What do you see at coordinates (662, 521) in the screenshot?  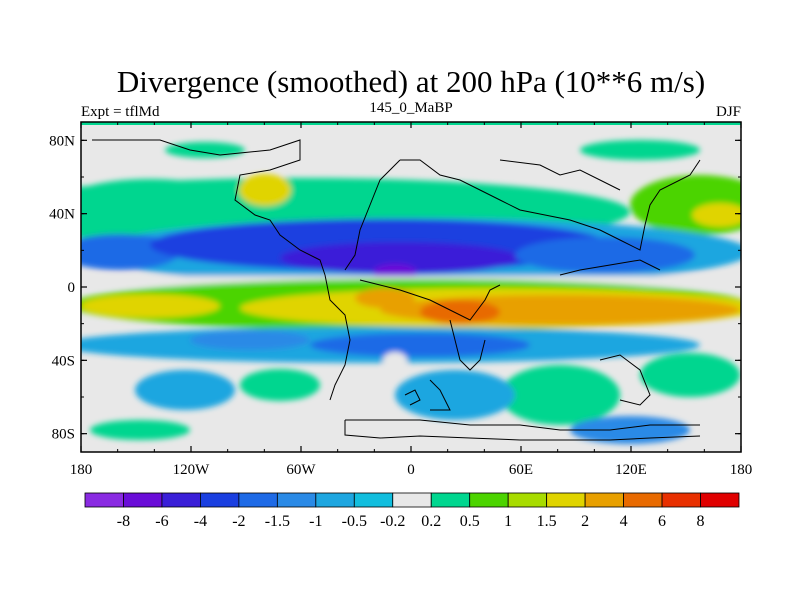 I see `colorbar-label: 6` at bounding box center [662, 521].